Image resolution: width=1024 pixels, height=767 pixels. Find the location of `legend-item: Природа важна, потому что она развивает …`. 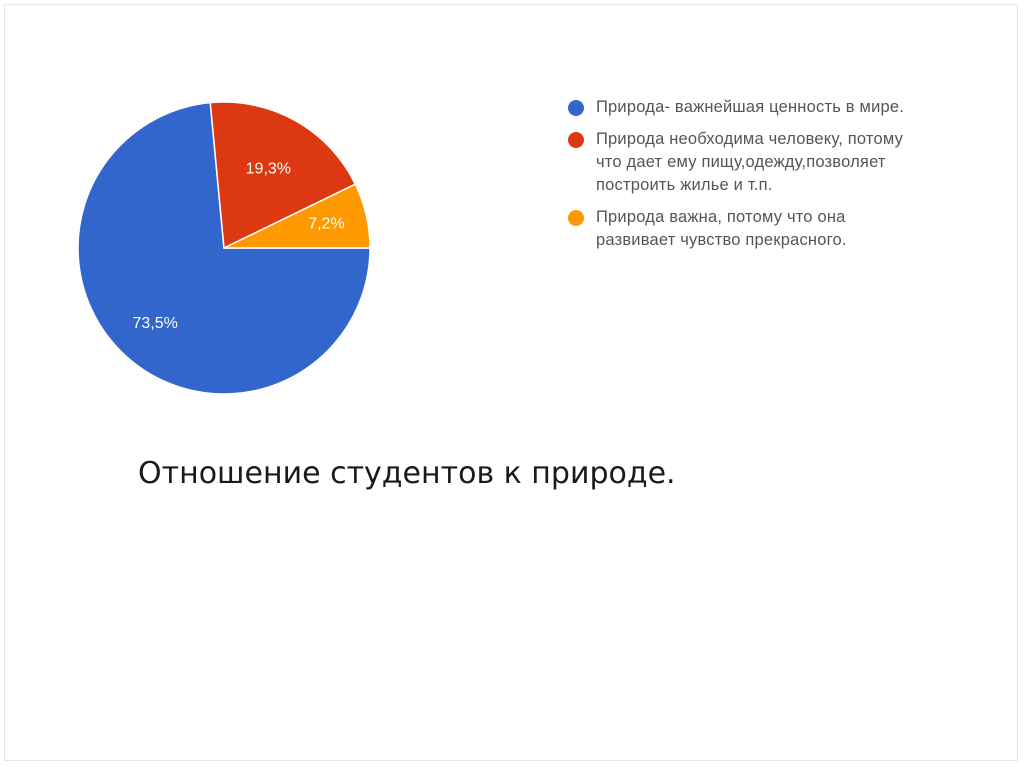

legend-item: Природа важна, потому что она развивает … is located at coordinates (746, 229).